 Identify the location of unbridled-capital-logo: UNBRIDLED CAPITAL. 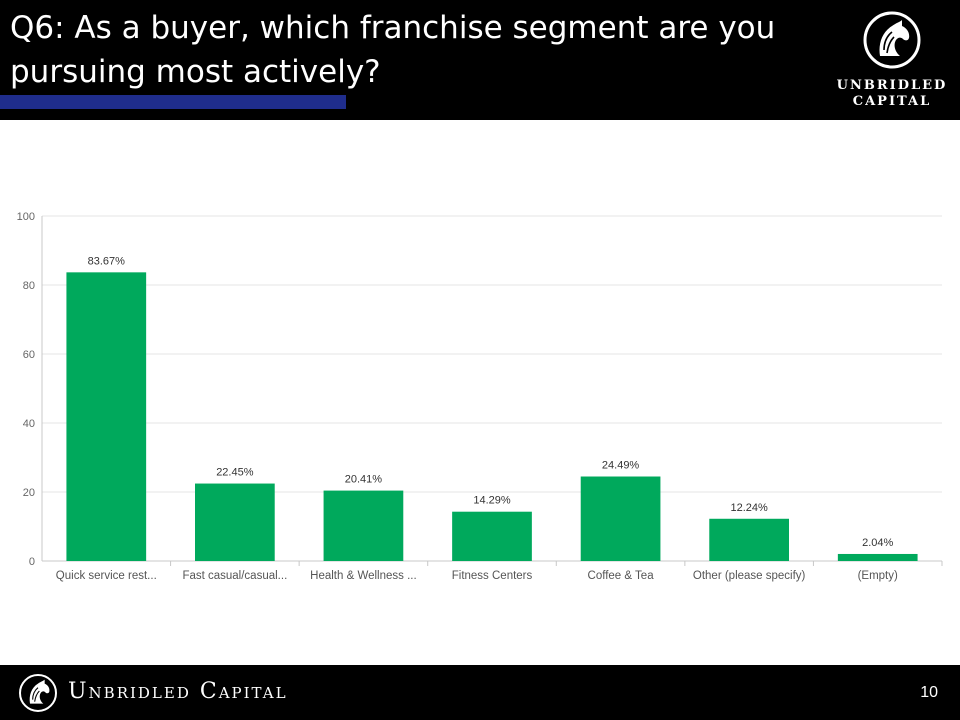
(896, 60).